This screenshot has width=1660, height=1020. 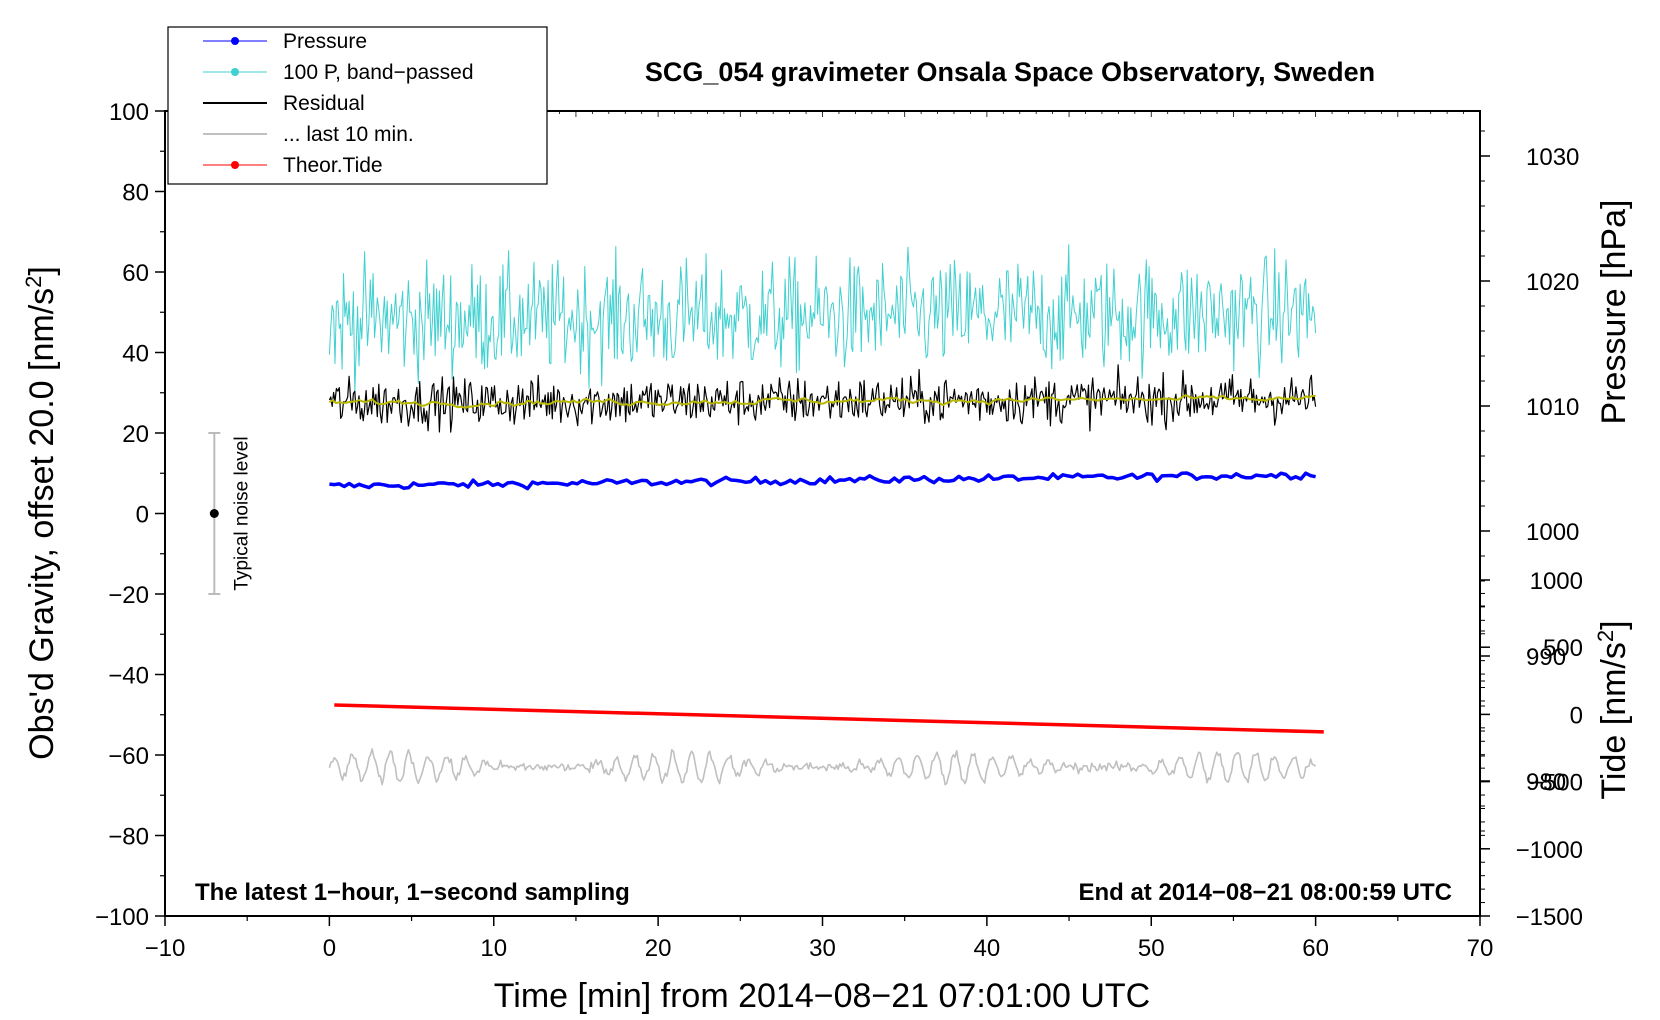 What do you see at coordinates (1531, 749) in the screenshot?
I see `y-axis-tide: 1000 500 0 −500 −1000 −1500` at bounding box center [1531, 749].